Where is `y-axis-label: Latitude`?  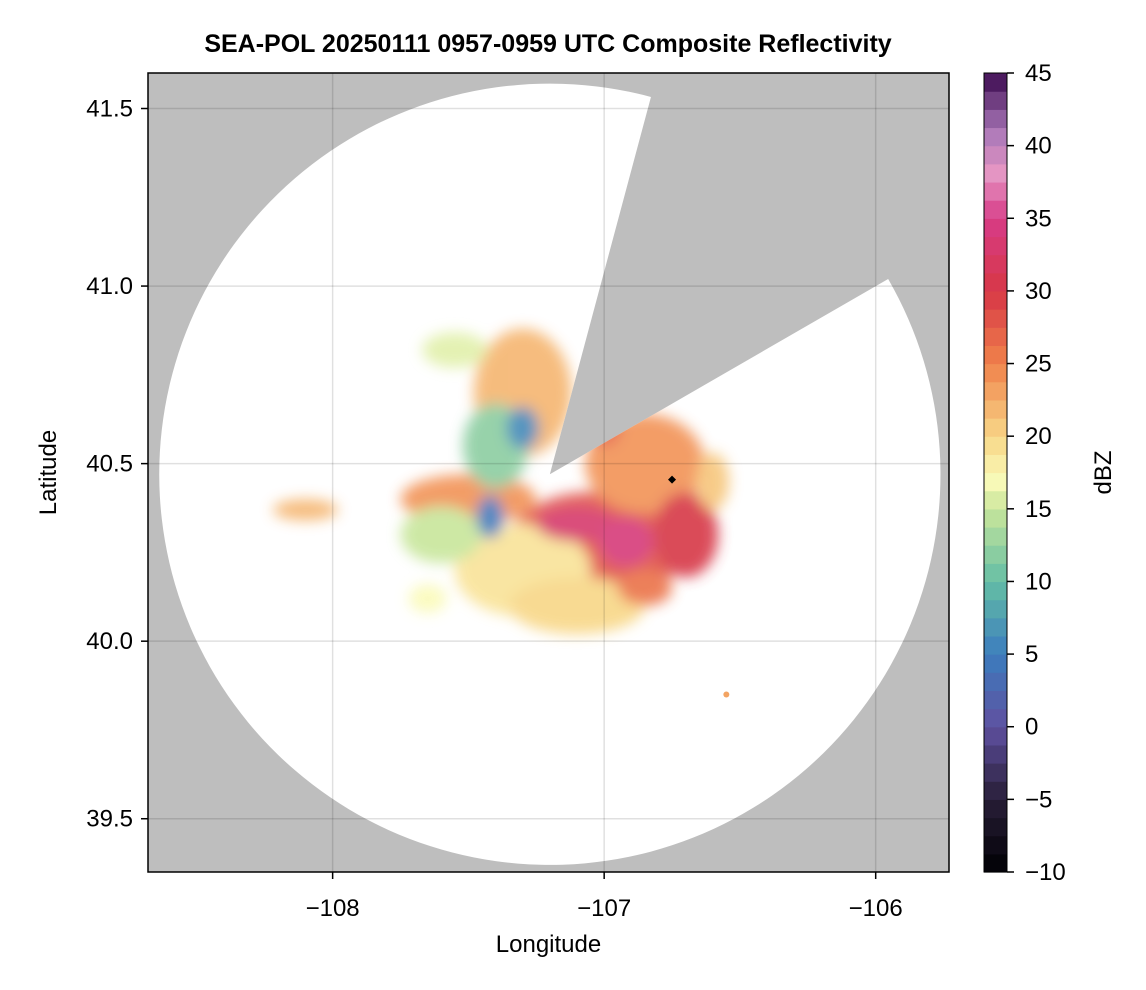 y-axis-label: Latitude is located at coordinates (48, 472).